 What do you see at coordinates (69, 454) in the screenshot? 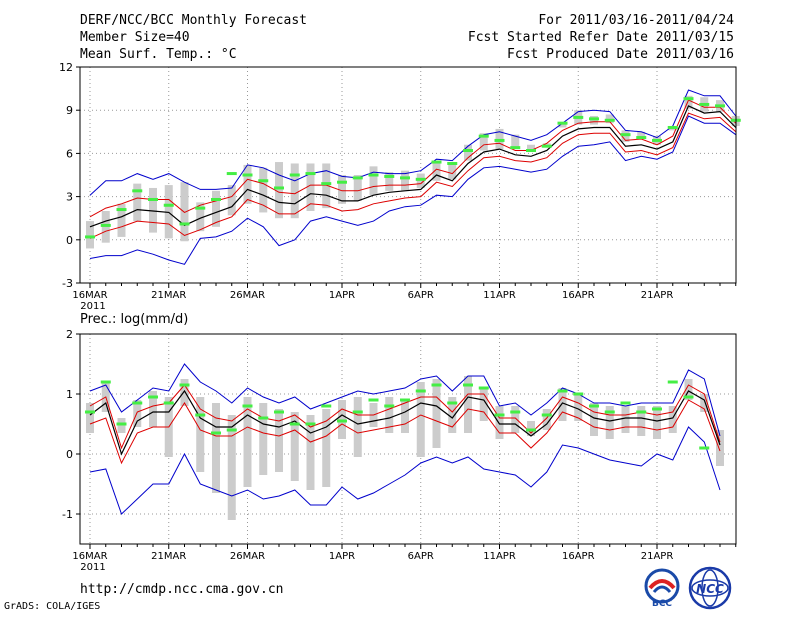
I see `y-tick-label: 0` at bounding box center [69, 454].